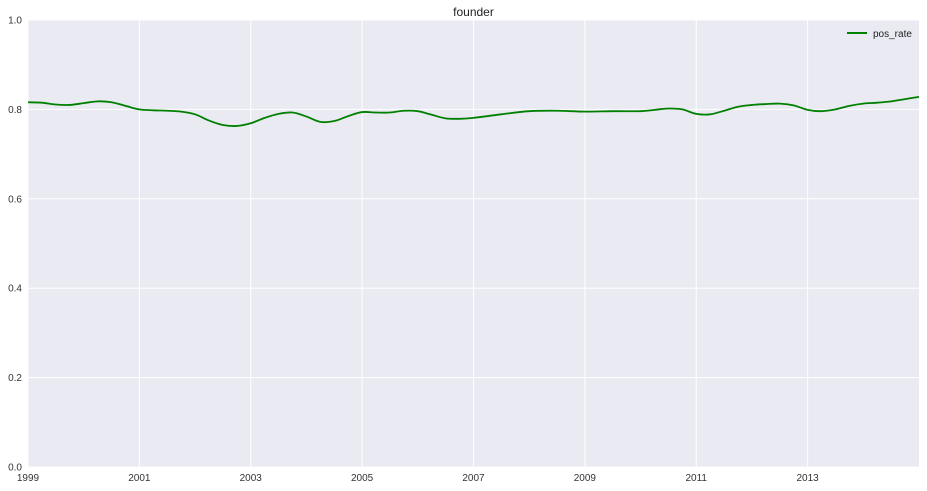  What do you see at coordinates (892, 34) in the screenshot?
I see `legend-label-pos-rate: pos_rate` at bounding box center [892, 34].